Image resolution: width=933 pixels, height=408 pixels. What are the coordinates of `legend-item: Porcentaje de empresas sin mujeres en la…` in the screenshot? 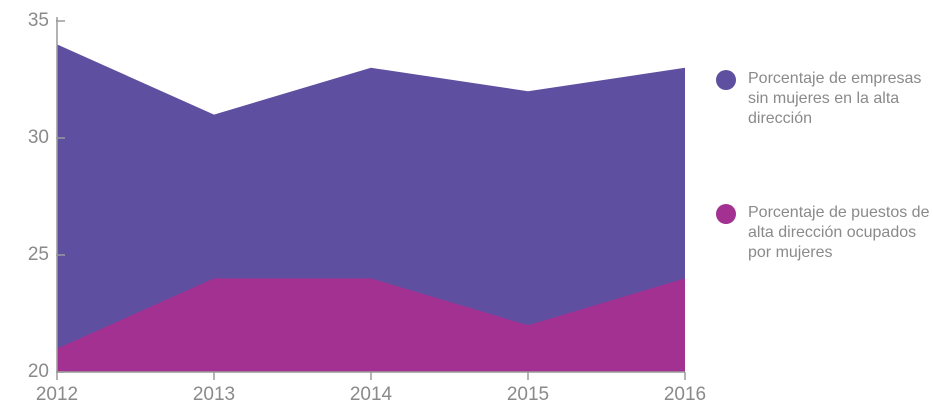 It's located at (823, 99).